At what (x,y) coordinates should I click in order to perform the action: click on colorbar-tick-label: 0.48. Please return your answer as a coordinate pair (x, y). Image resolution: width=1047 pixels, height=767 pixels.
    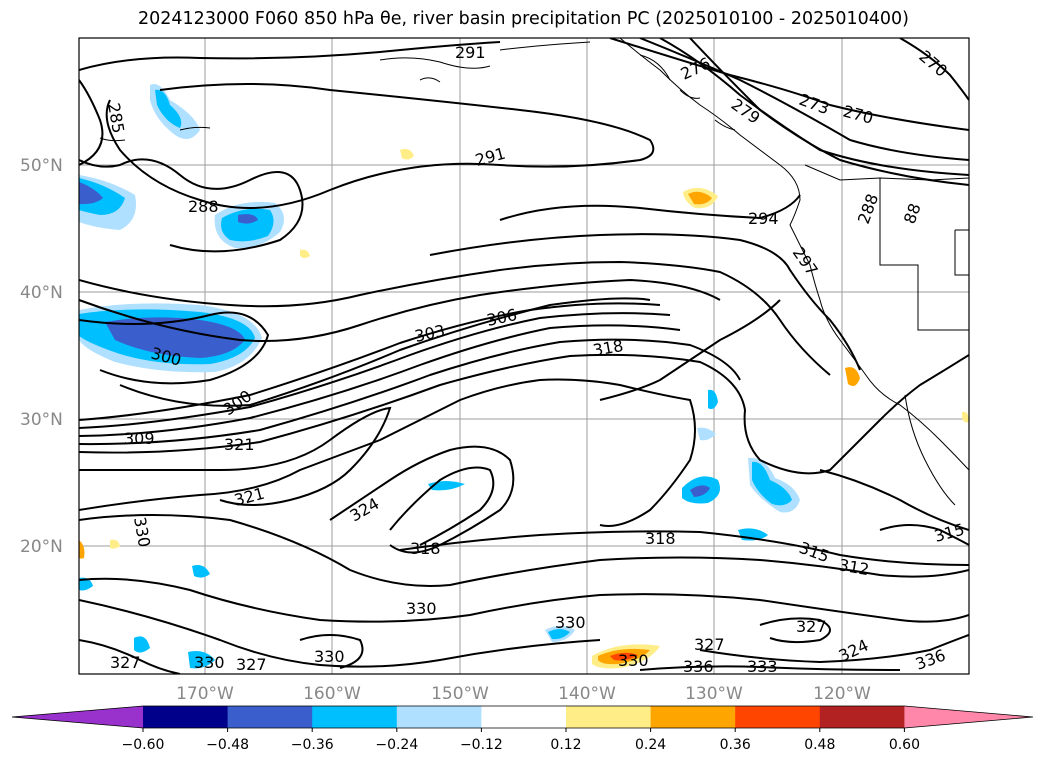
    Looking at the image, I should click on (819, 745).